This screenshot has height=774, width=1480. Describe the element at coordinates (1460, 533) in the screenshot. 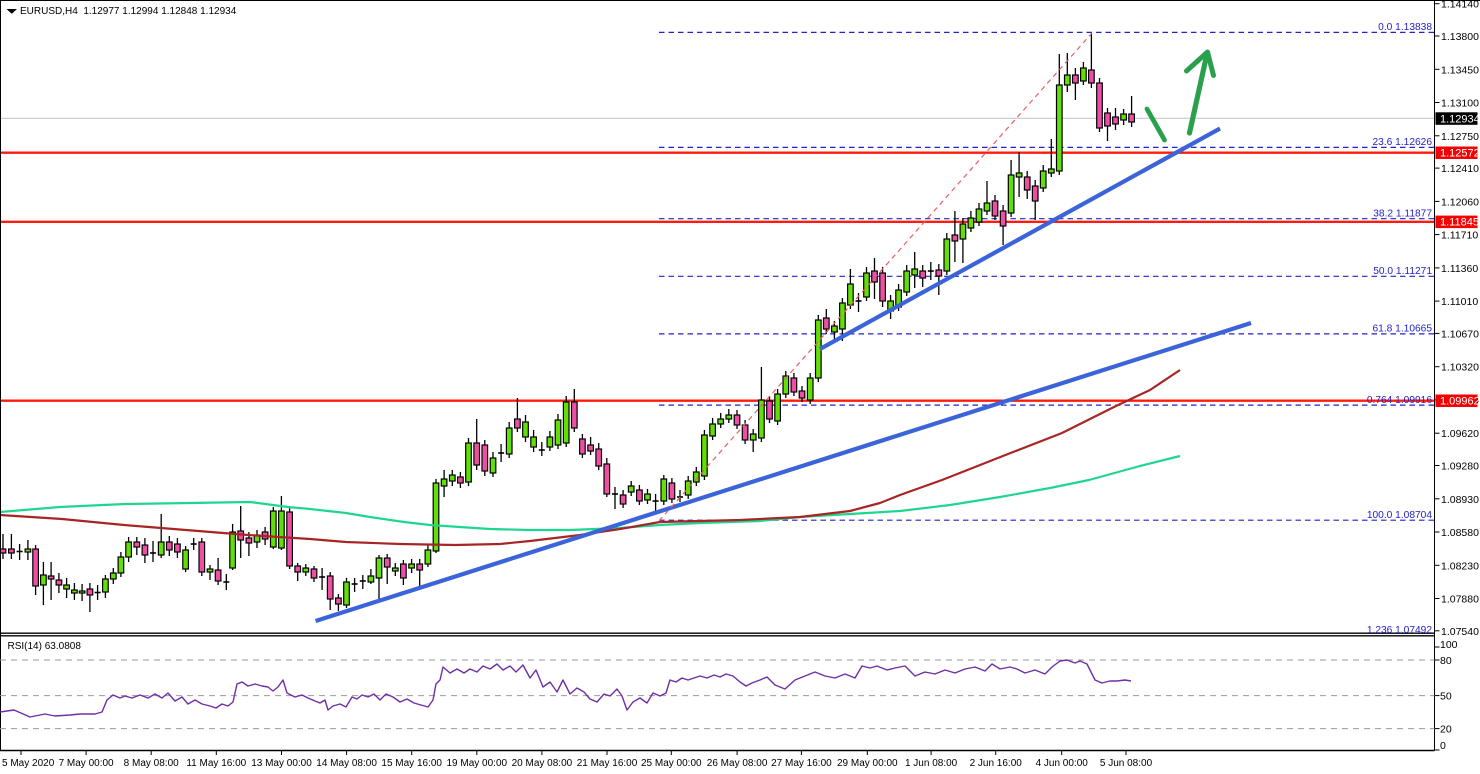

I see `svg-text: 1.08580` at that location.